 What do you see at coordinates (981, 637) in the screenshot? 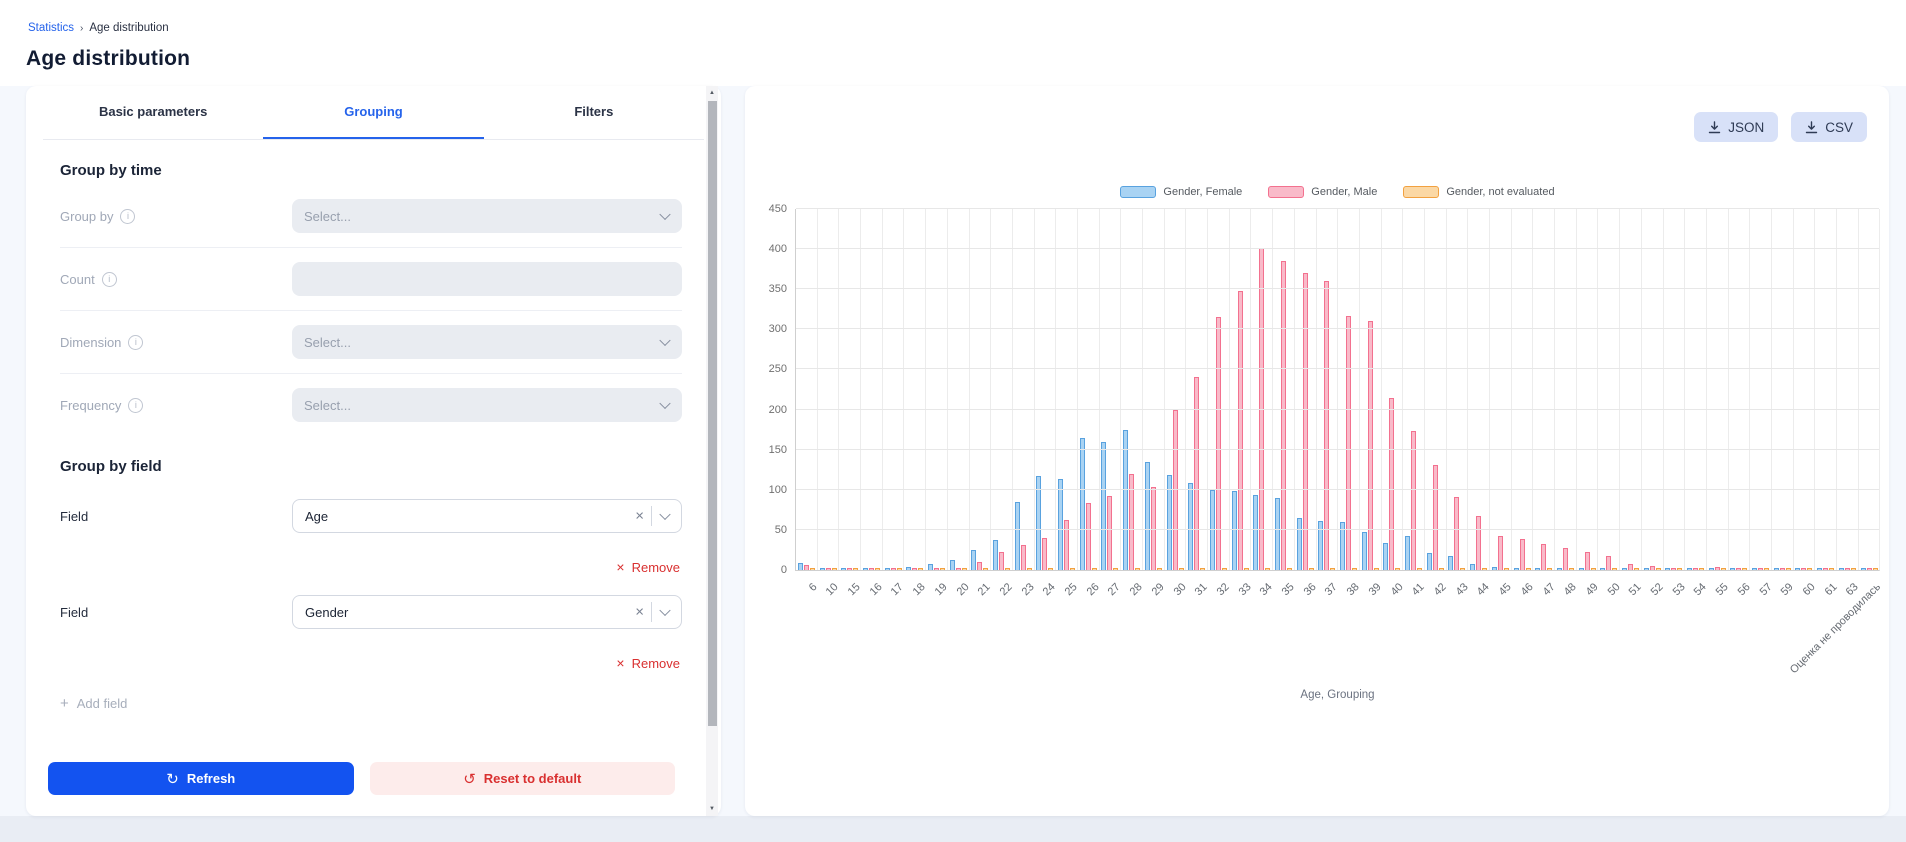
I see `x-tick-cell: 21` at bounding box center [981, 637].